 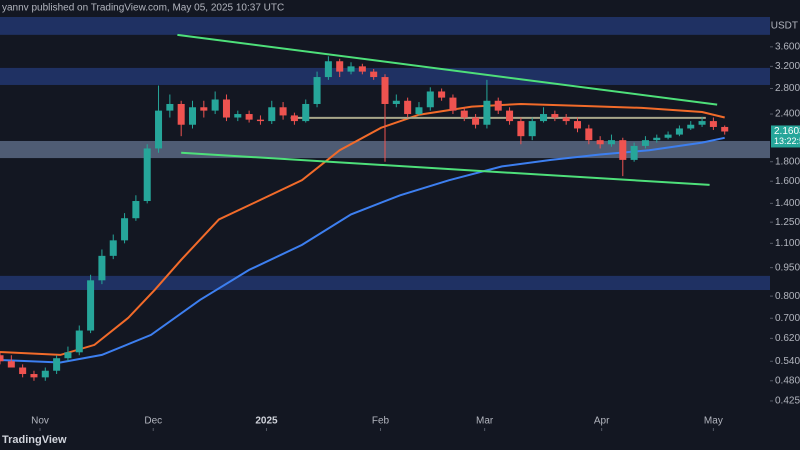 I want to click on y-tick-label: 3.2000, so click(x=787, y=66).